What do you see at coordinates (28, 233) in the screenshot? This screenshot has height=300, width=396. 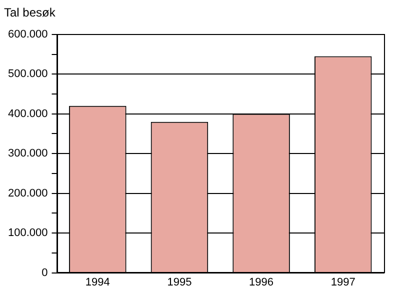 I see `y-tick-label: 100.000` at bounding box center [28, 233].